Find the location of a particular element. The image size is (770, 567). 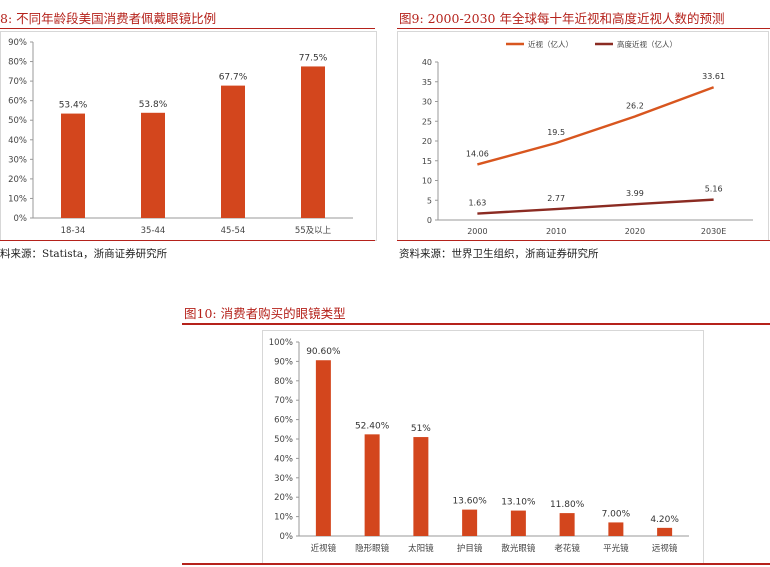

data-label: 53.4% is located at coordinates (73, 106).